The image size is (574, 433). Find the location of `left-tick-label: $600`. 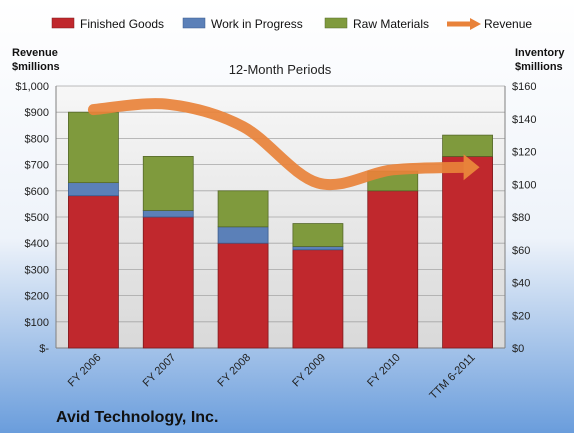

left-tick-label: $600 is located at coordinates (37, 192).